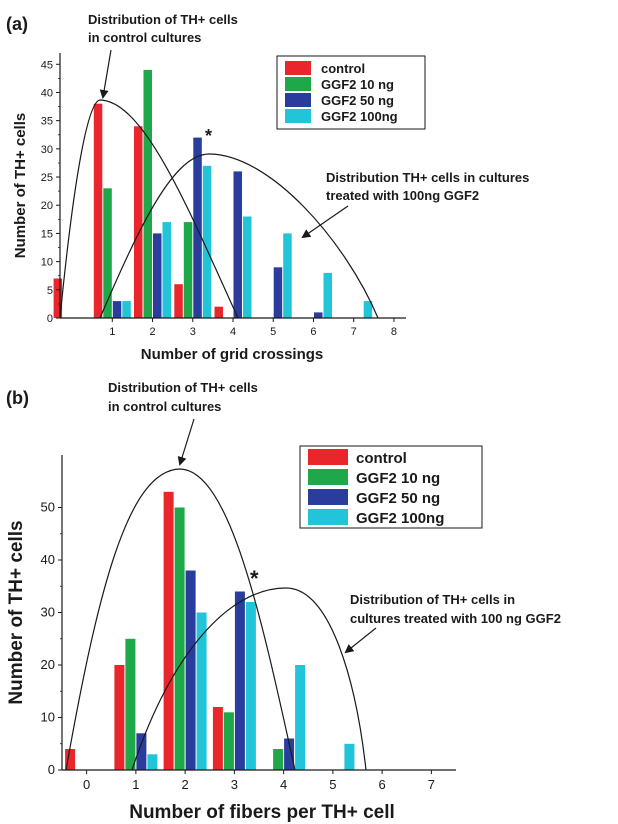 This screenshot has height=824, width=618. Describe the element at coordinates (47, 178) in the screenshot. I see `panel-a-y-tick-label: 25` at that location.